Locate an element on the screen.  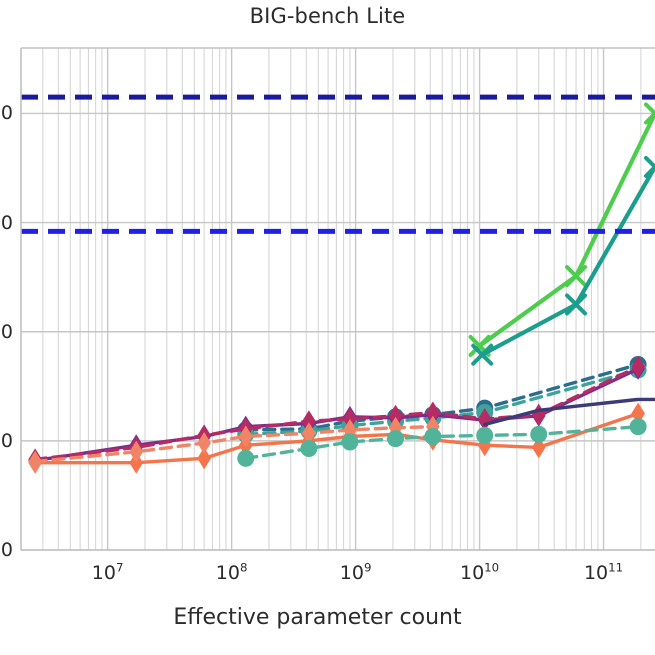
x-tick-exponent: 10 is located at coordinates (492, 567).